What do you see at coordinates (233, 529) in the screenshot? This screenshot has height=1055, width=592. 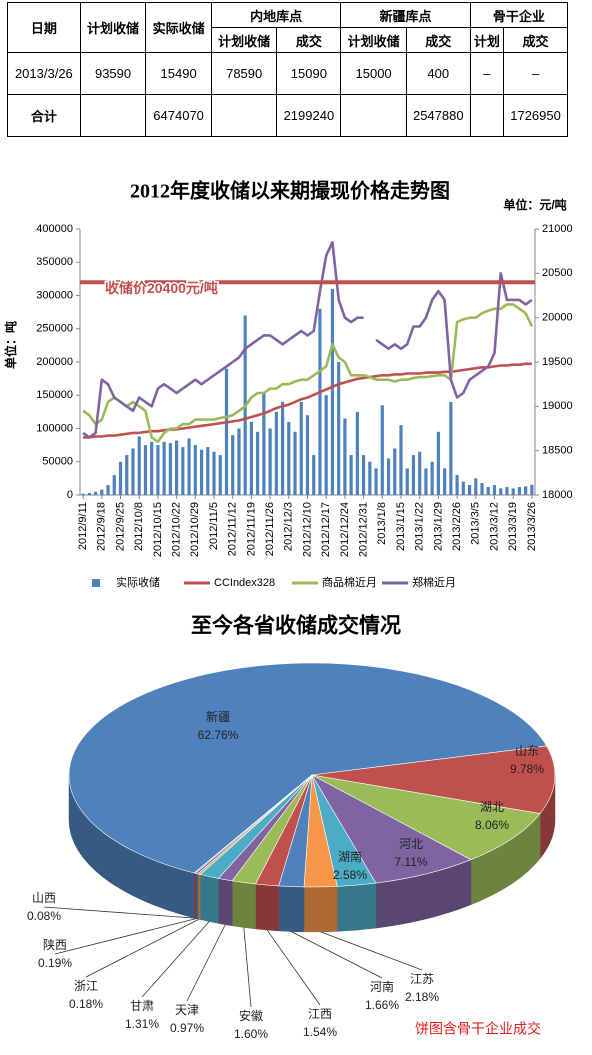 I see `x-tick-label: 2012/11/12` at bounding box center [233, 529].